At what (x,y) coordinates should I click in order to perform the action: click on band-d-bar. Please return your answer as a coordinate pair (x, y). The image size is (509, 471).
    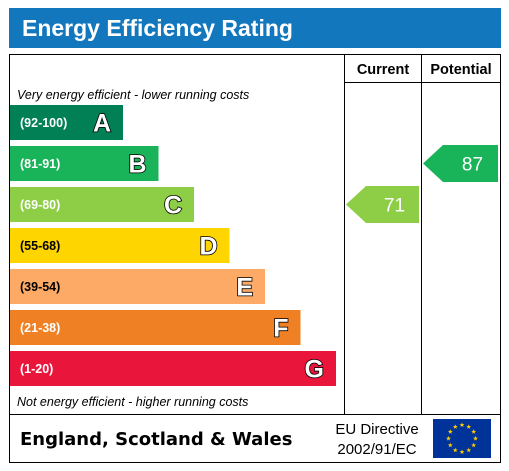
    Looking at the image, I should click on (120, 245).